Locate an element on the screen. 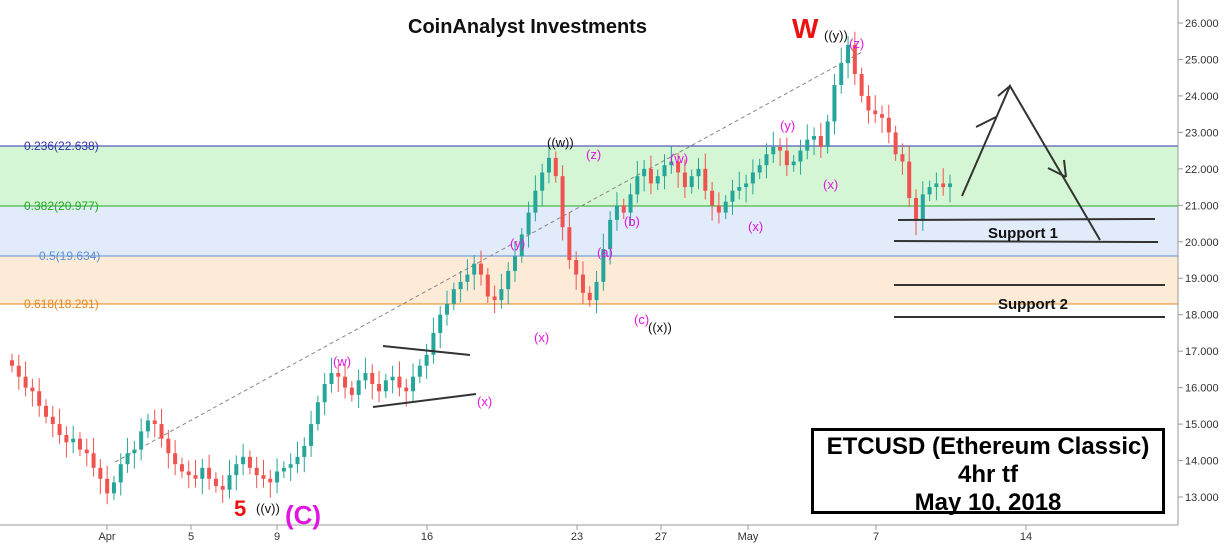 Image resolution: width=1226 pixels, height=551 pixels. wave-a: (a) is located at coordinates (605, 252).